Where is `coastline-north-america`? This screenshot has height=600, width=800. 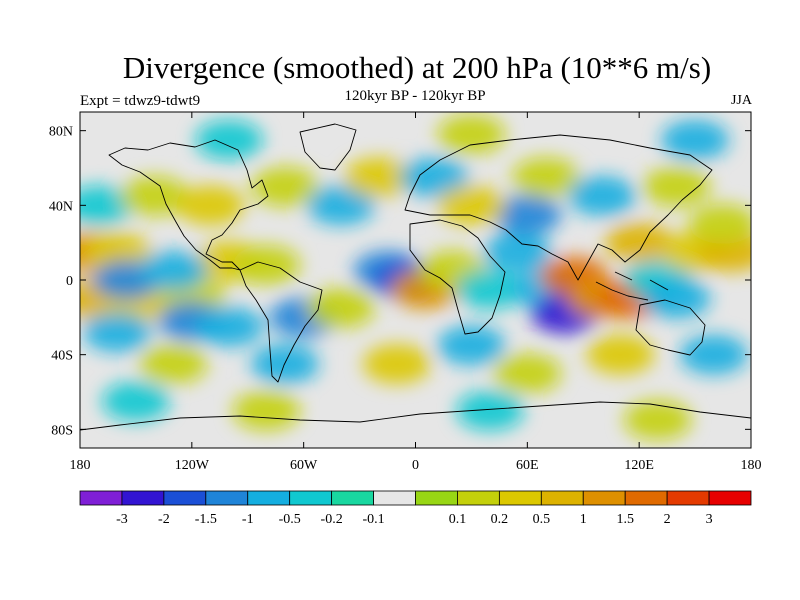
coastline-north-america is located at coordinates (188, 205).